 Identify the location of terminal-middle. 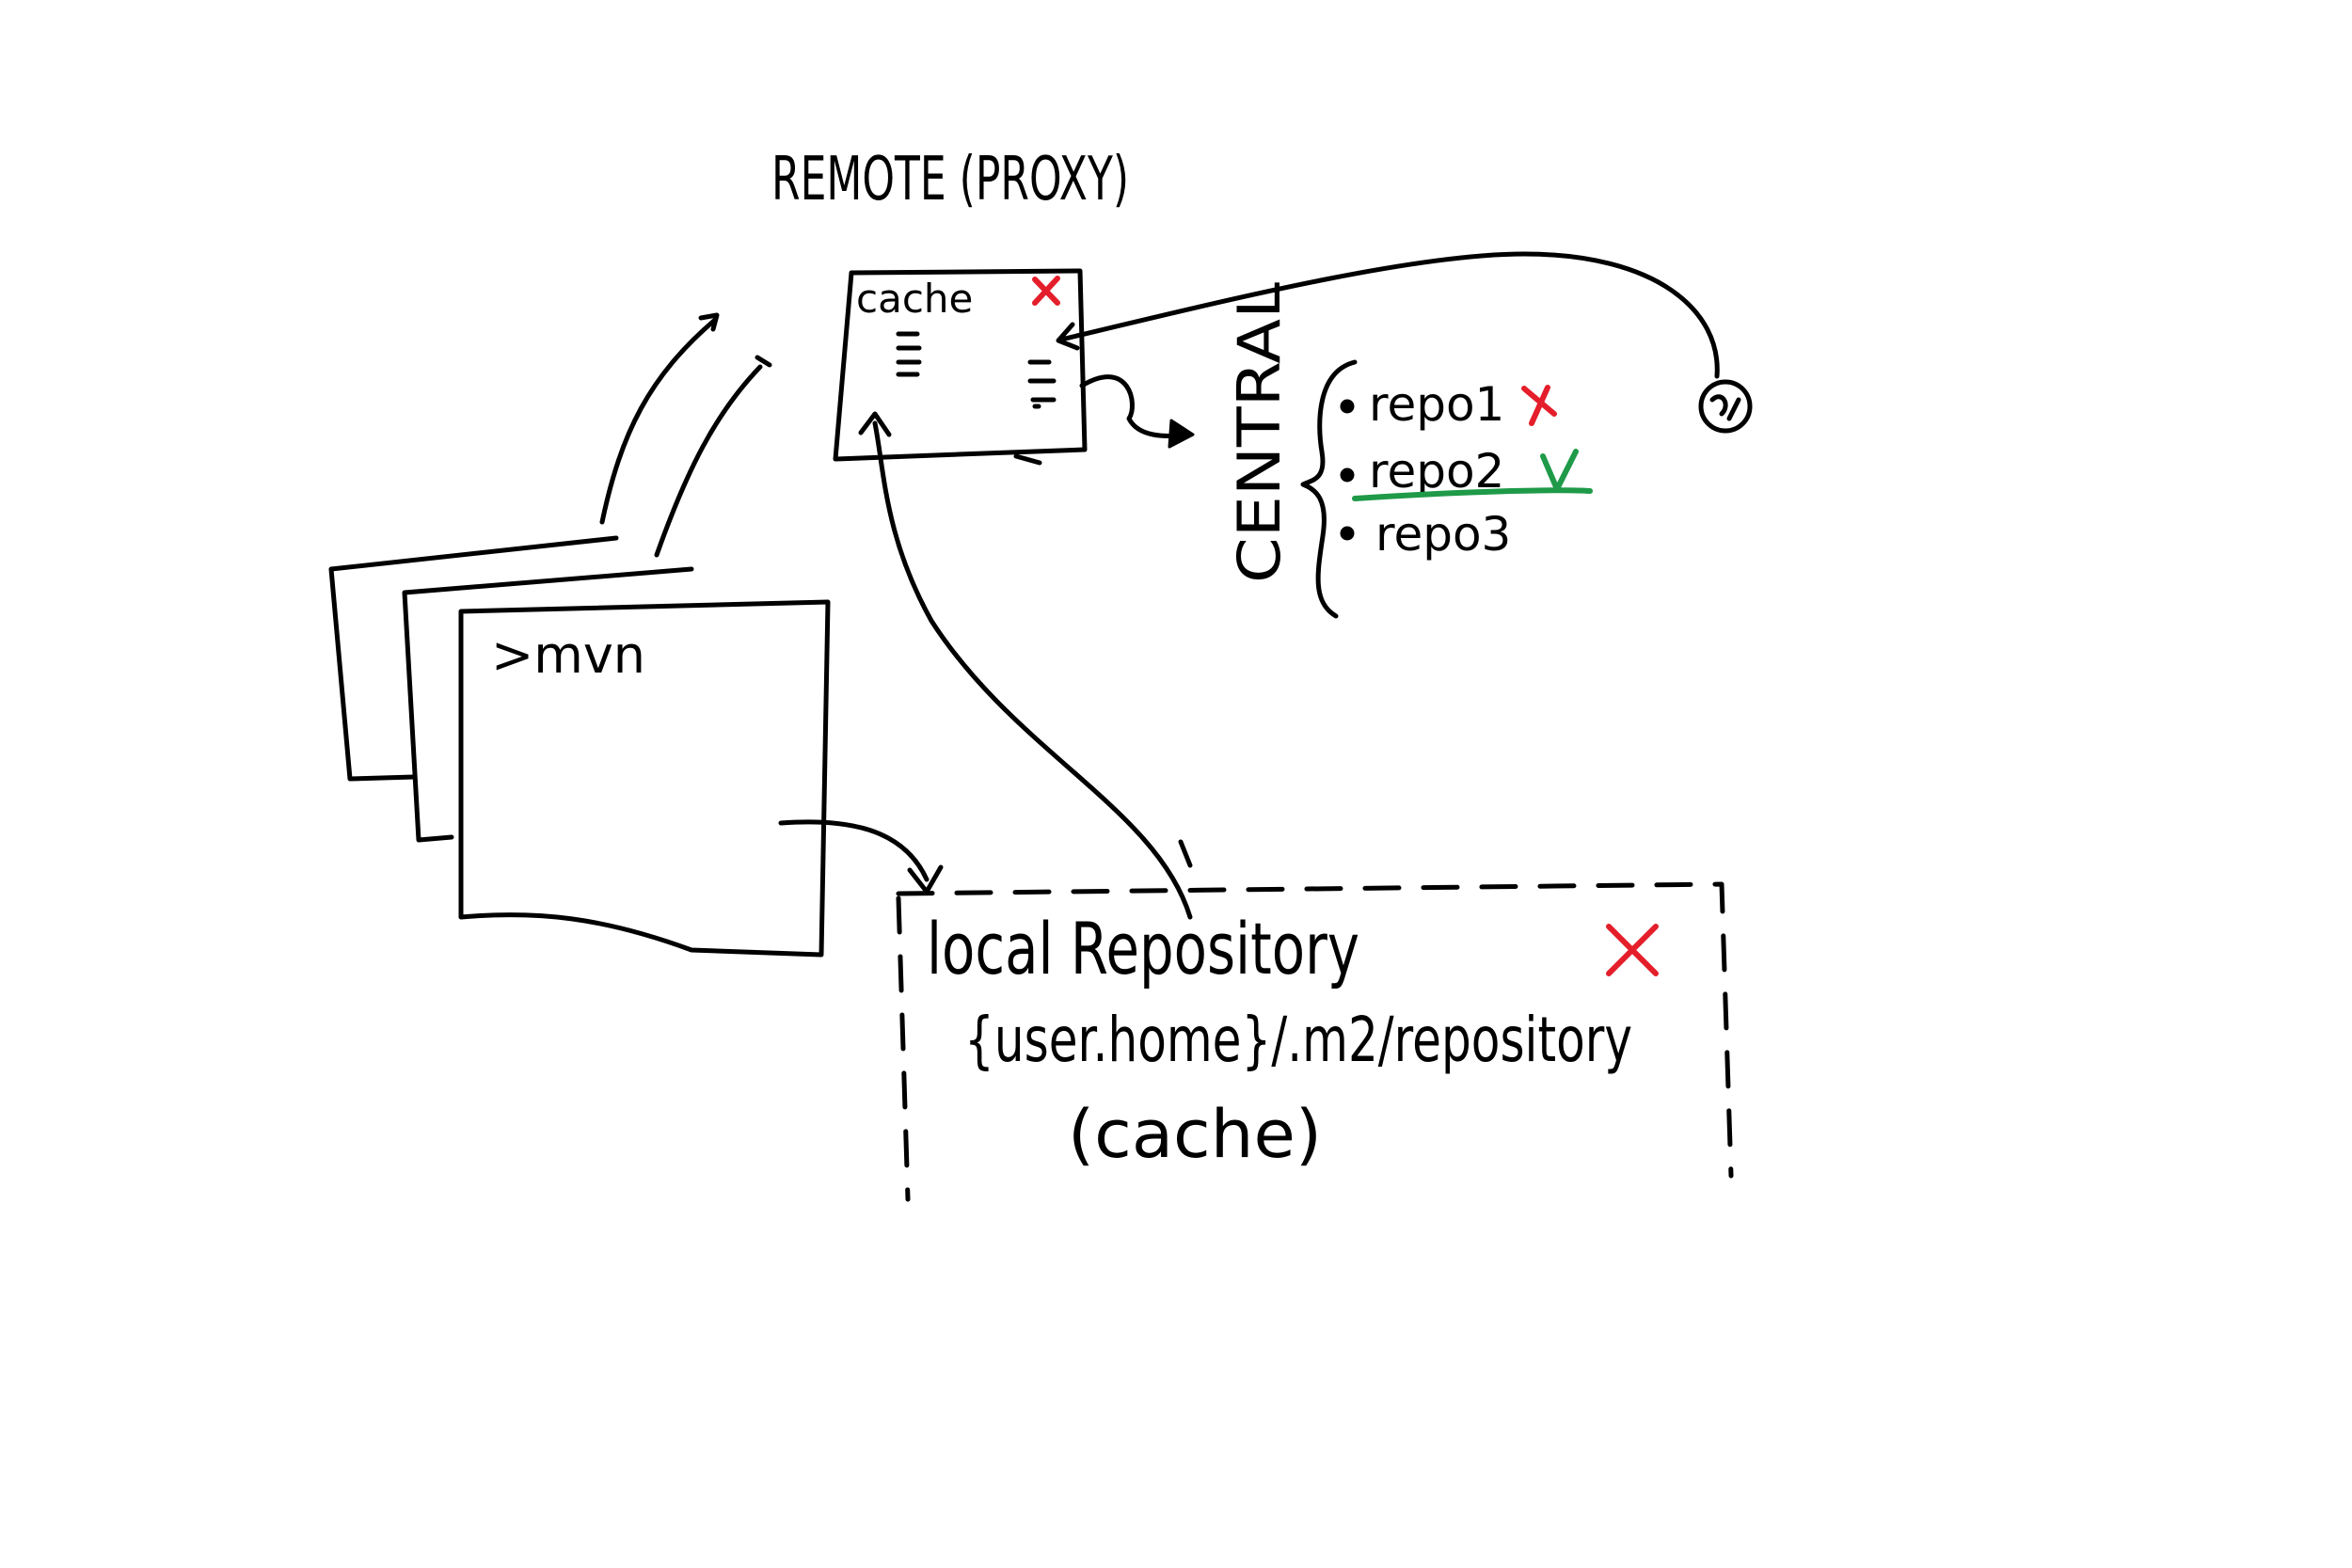
(548, 704).